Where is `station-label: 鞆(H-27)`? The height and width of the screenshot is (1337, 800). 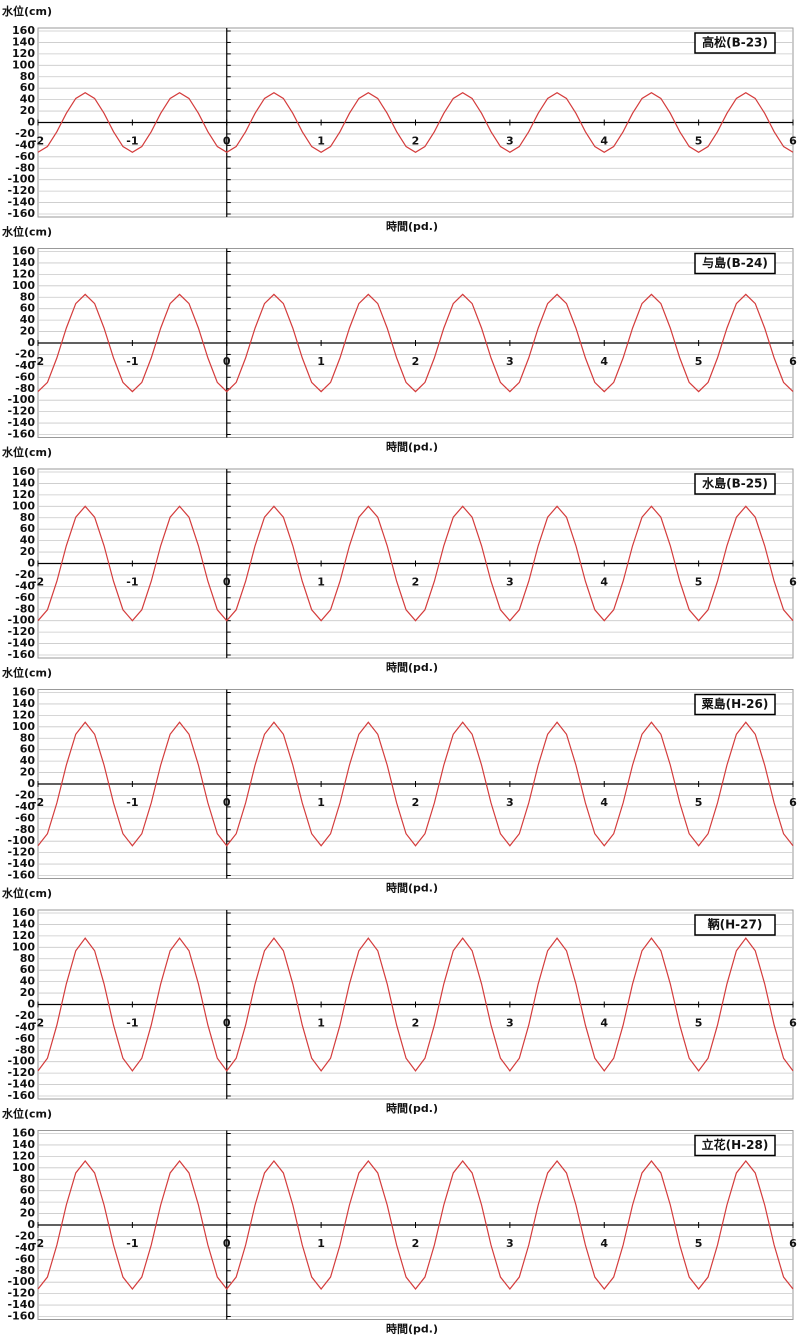
station-label: 鞆(H-27) is located at coordinates (735, 924).